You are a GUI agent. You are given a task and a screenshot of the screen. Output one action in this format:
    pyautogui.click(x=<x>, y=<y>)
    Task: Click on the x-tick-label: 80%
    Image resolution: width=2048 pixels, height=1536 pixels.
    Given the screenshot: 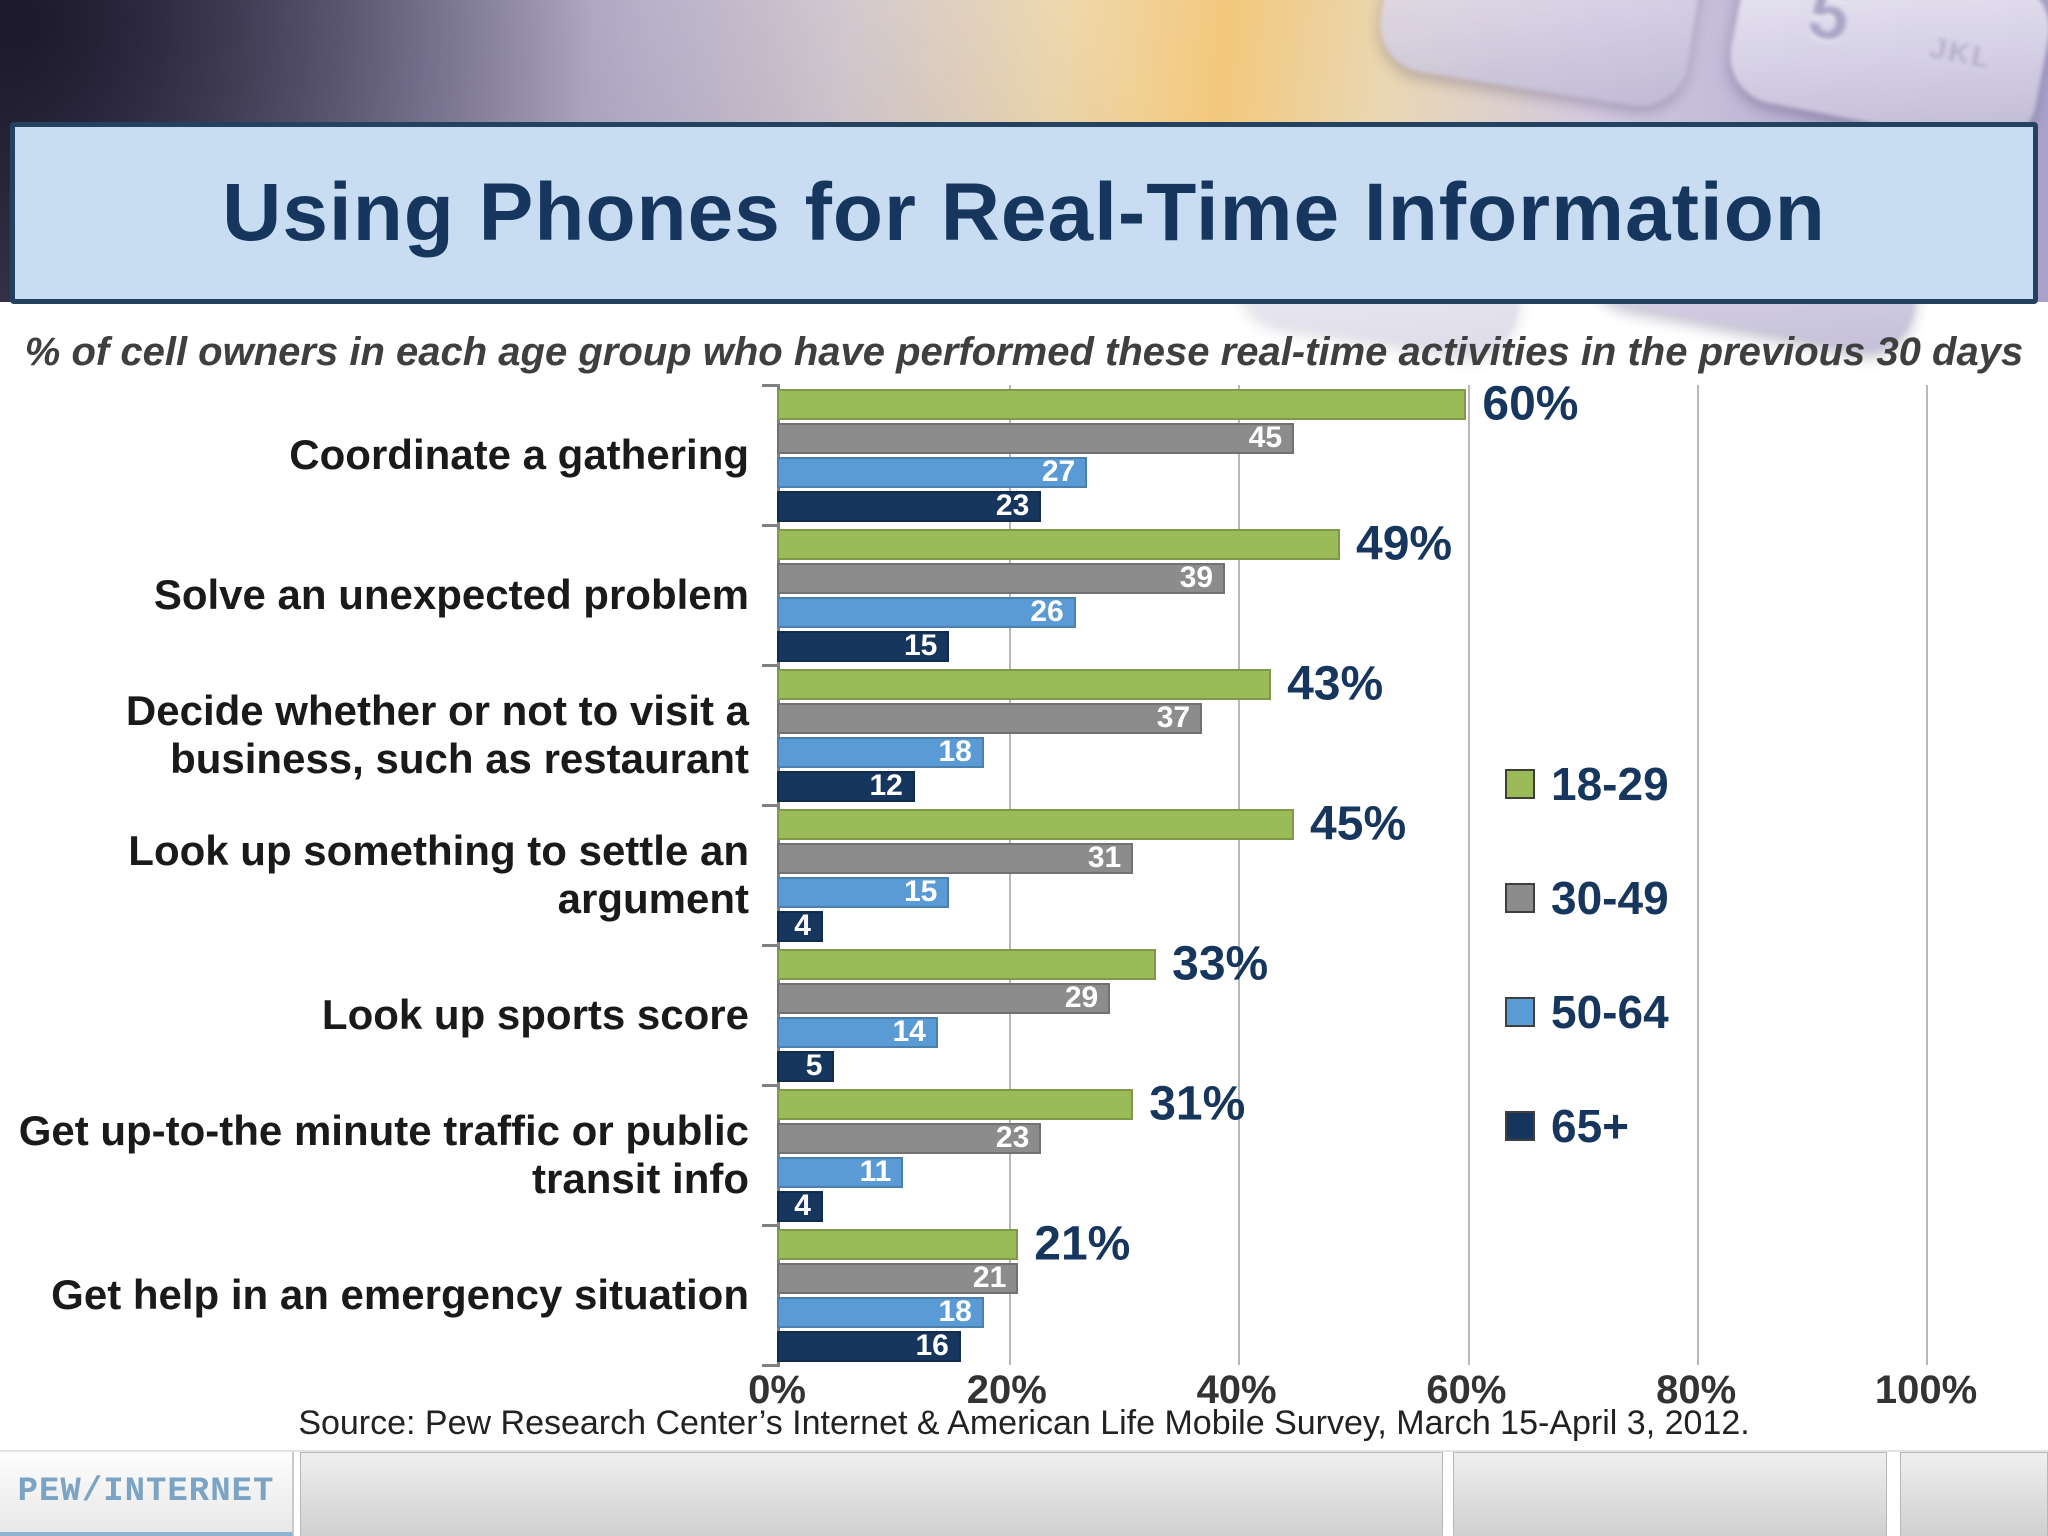 What is the action you would take?
    pyautogui.click(x=1696, y=1390)
    